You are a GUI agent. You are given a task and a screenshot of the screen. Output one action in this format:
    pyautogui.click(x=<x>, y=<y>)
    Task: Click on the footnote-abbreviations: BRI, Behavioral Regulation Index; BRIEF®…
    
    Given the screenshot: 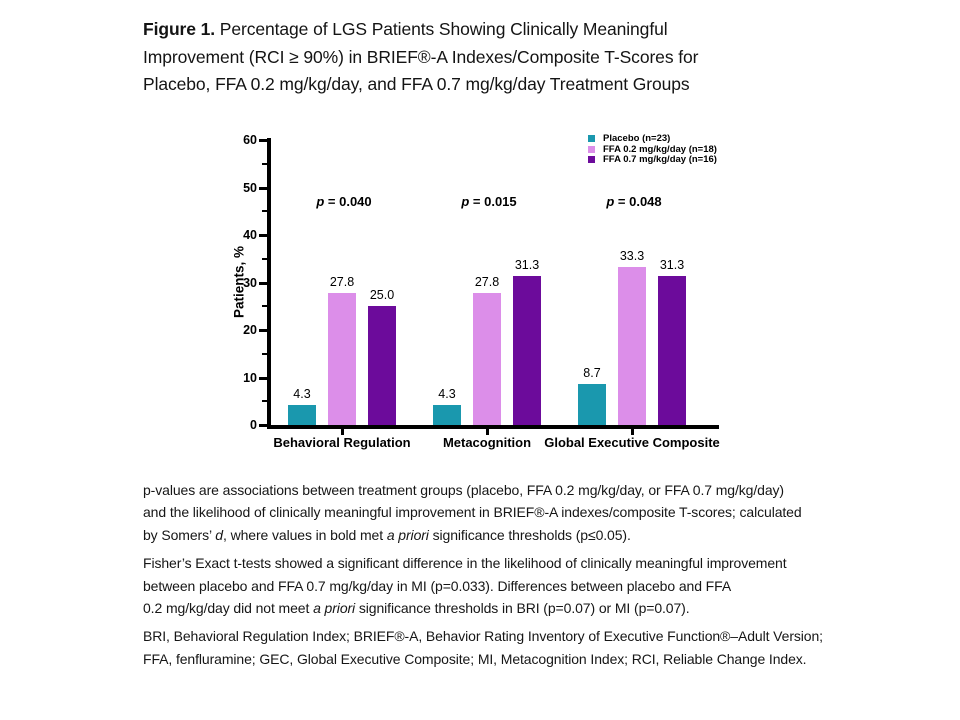 What is the action you would take?
    pyautogui.click(x=508, y=647)
    